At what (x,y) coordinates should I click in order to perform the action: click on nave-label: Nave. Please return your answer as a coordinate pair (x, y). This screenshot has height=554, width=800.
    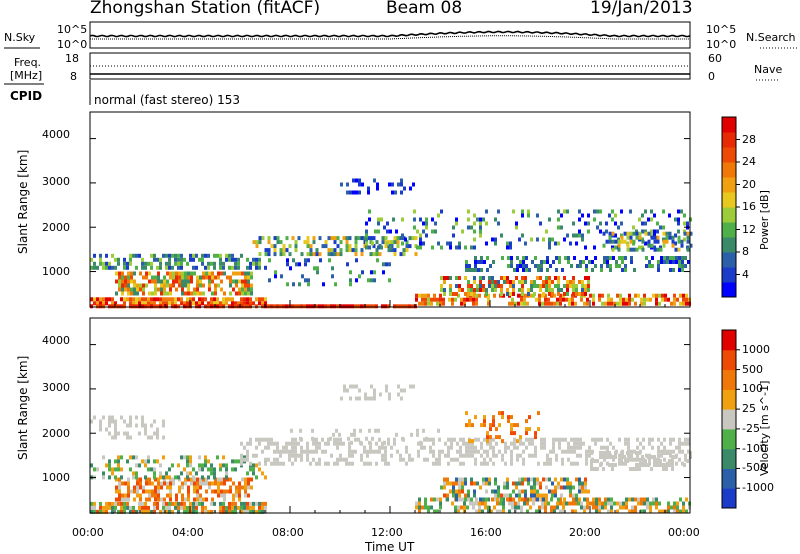
    Looking at the image, I should click on (768, 69).